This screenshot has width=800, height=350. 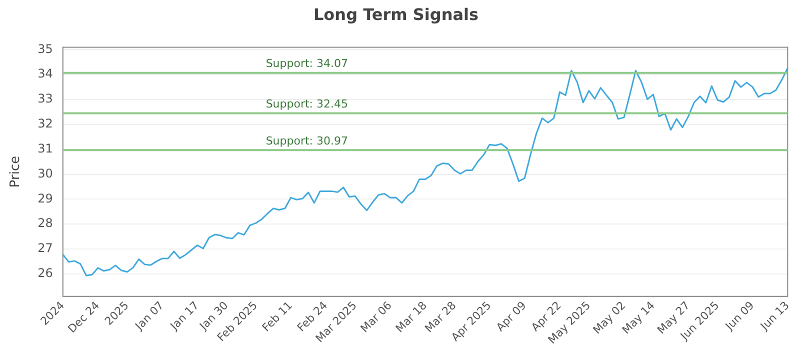 I want to click on x-tick-label: Jan 07, so click(x=149, y=316).